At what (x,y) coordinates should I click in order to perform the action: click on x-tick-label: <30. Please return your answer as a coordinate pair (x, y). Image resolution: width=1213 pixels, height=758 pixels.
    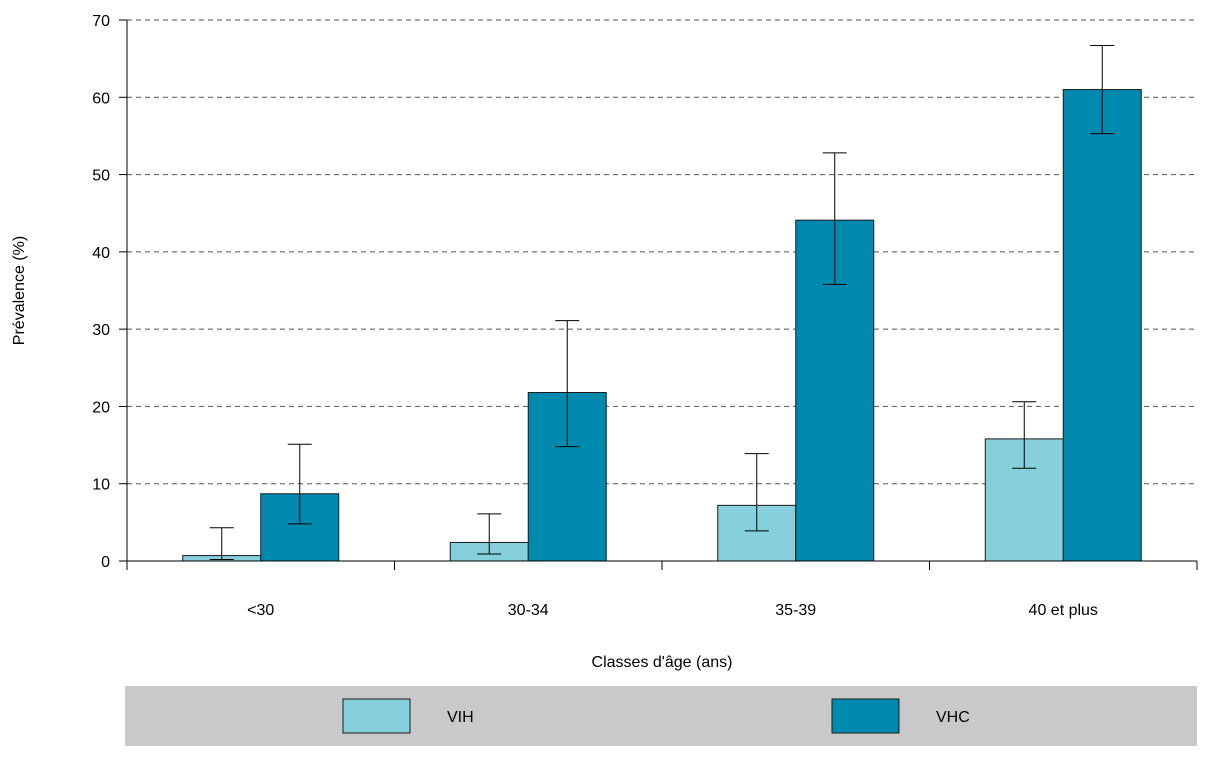
    Looking at the image, I should click on (260, 610).